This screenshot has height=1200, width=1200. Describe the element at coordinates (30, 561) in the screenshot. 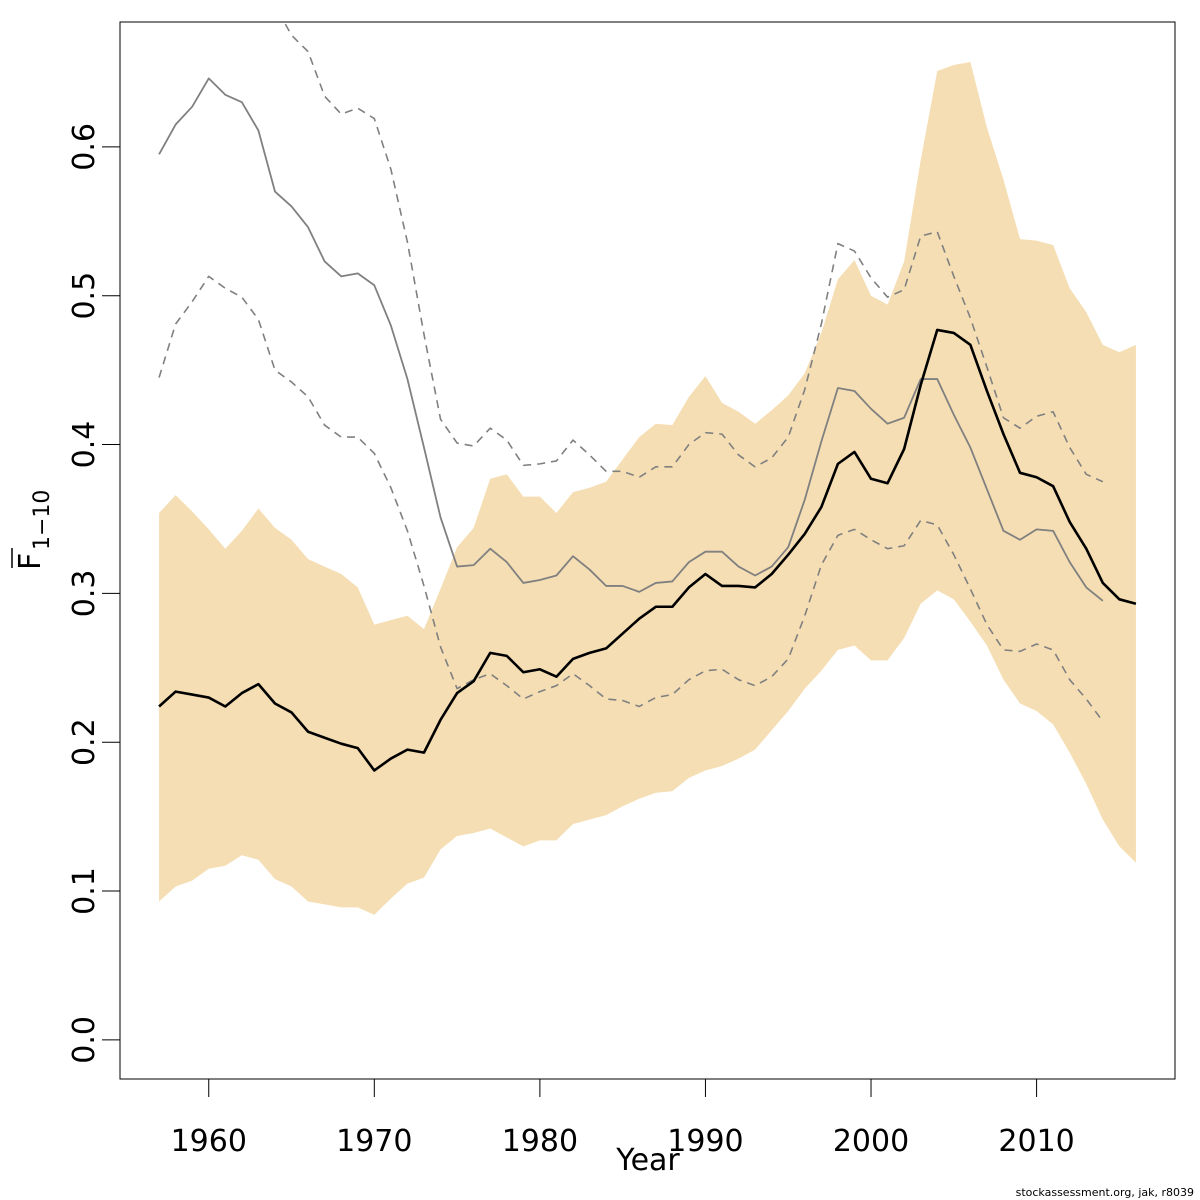

I see `y-label-main: F` at that location.